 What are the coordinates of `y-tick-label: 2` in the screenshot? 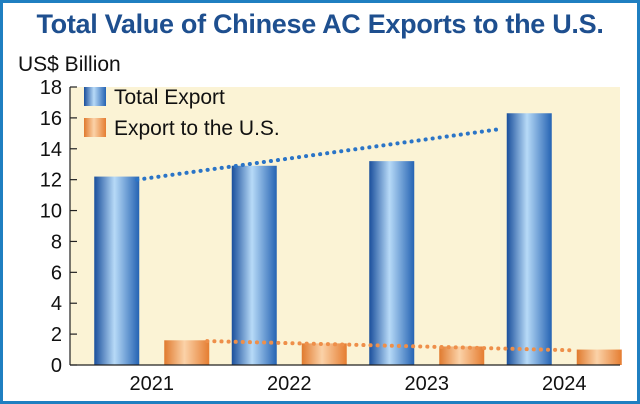 It's located at (56, 335).